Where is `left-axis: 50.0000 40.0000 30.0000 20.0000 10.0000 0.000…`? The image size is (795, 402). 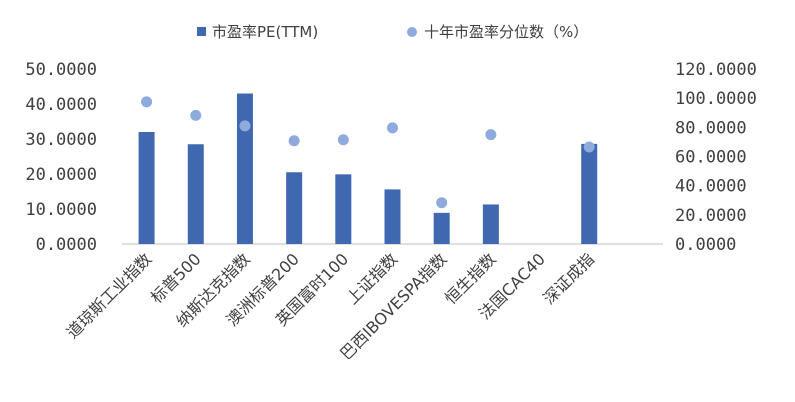
left-axis: 50.0000 40.0000 30.0000 20.0000 10.0000 0.000… is located at coordinates (61, 157).